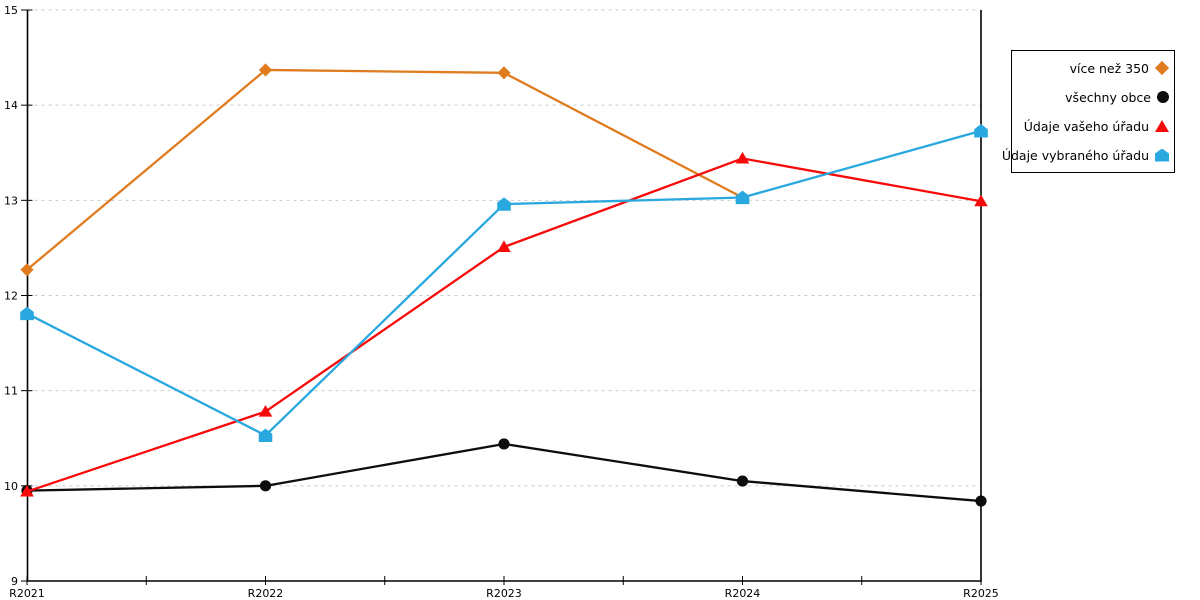 This screenshot has height=600, width=1200. What do you see at coordinates (1109, 68) in the screenshot?
I see `legend-label: více než 350` at bounding box center [1109, 68].